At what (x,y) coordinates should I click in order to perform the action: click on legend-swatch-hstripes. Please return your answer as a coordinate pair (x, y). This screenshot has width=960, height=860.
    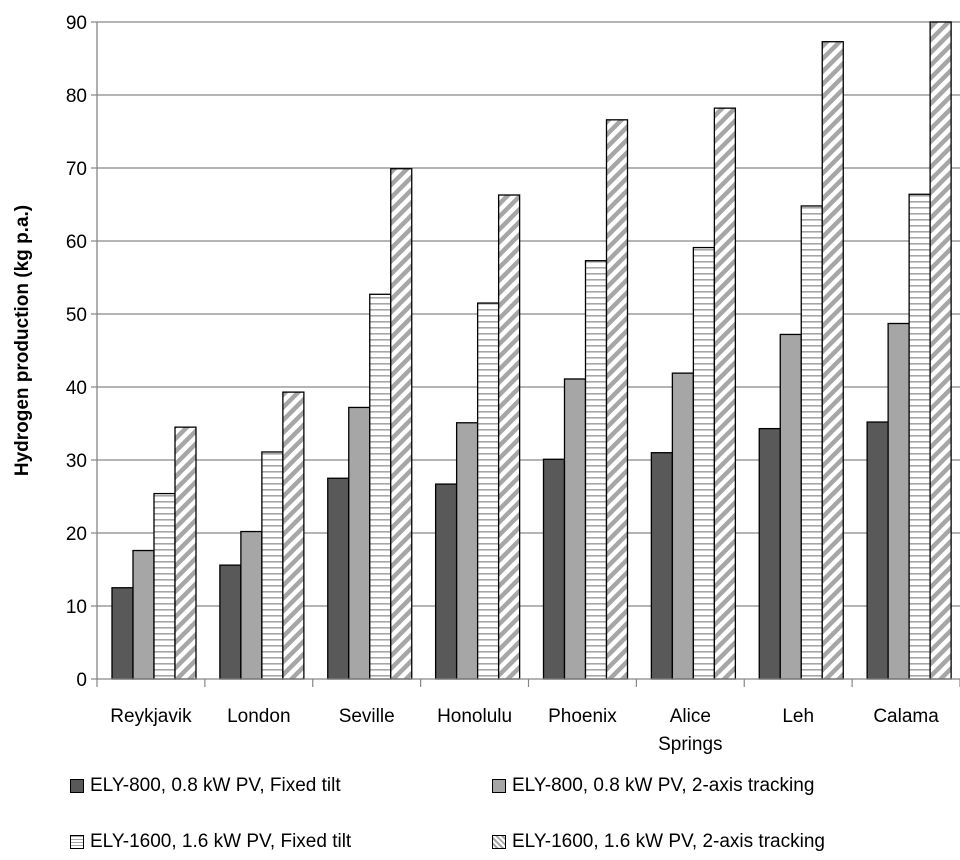
    Looking at the image, I should click on (77, 842).